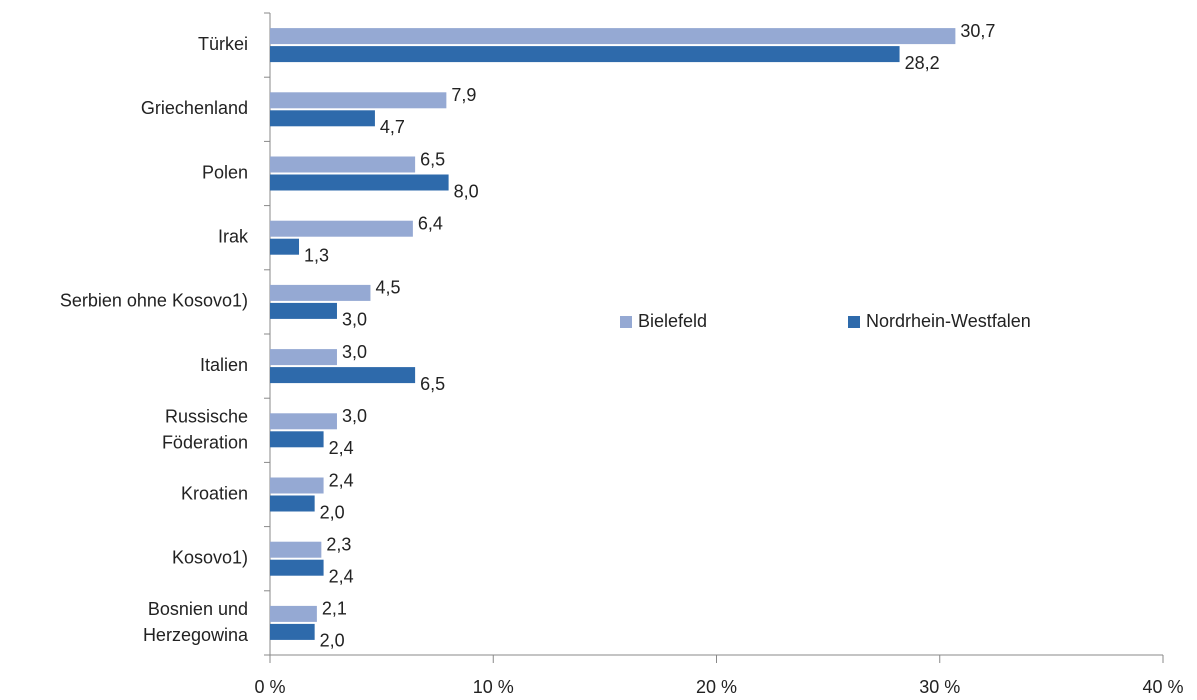 The image size is (1197, 700). Describe the element at coordinates (939, 687) in the screenshot. I see `x-tick-label: 30 %` at that location.